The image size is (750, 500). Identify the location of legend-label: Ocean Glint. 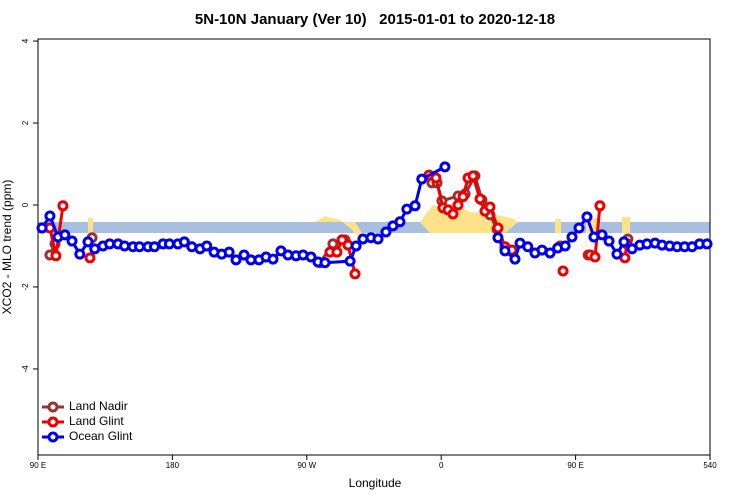
(101, 436).